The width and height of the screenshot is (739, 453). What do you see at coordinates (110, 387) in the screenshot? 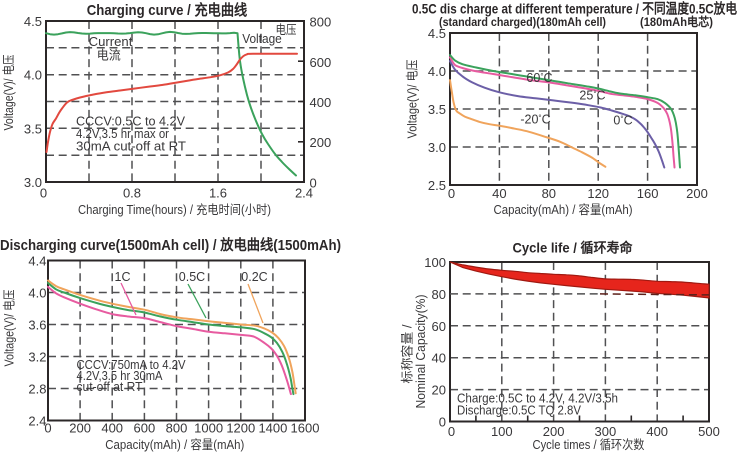
I see `svg-text: cut-off at RT` at bounding box center [110, 387].